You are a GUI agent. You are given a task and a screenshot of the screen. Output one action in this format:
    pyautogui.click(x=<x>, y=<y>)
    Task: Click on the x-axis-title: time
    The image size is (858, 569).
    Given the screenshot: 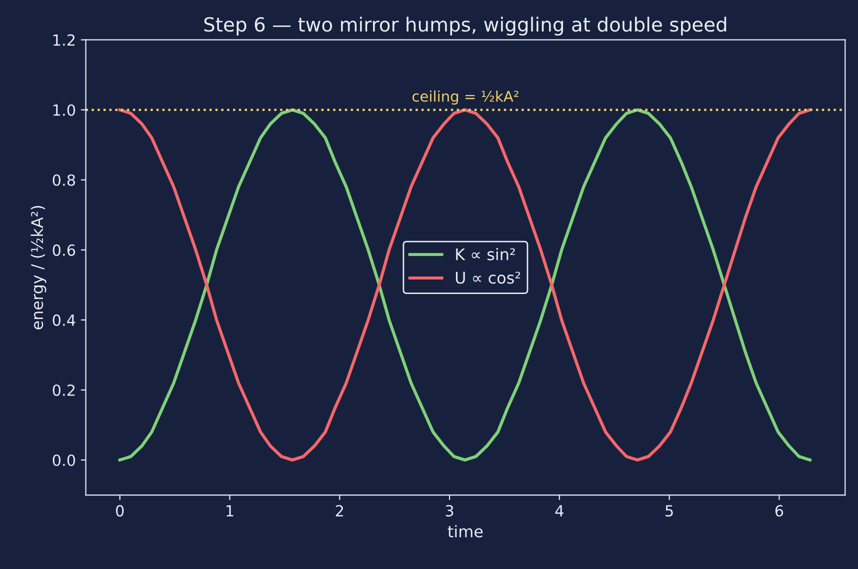 What is the action you would take?
    pyautogui.click(x=465, y=531)
    